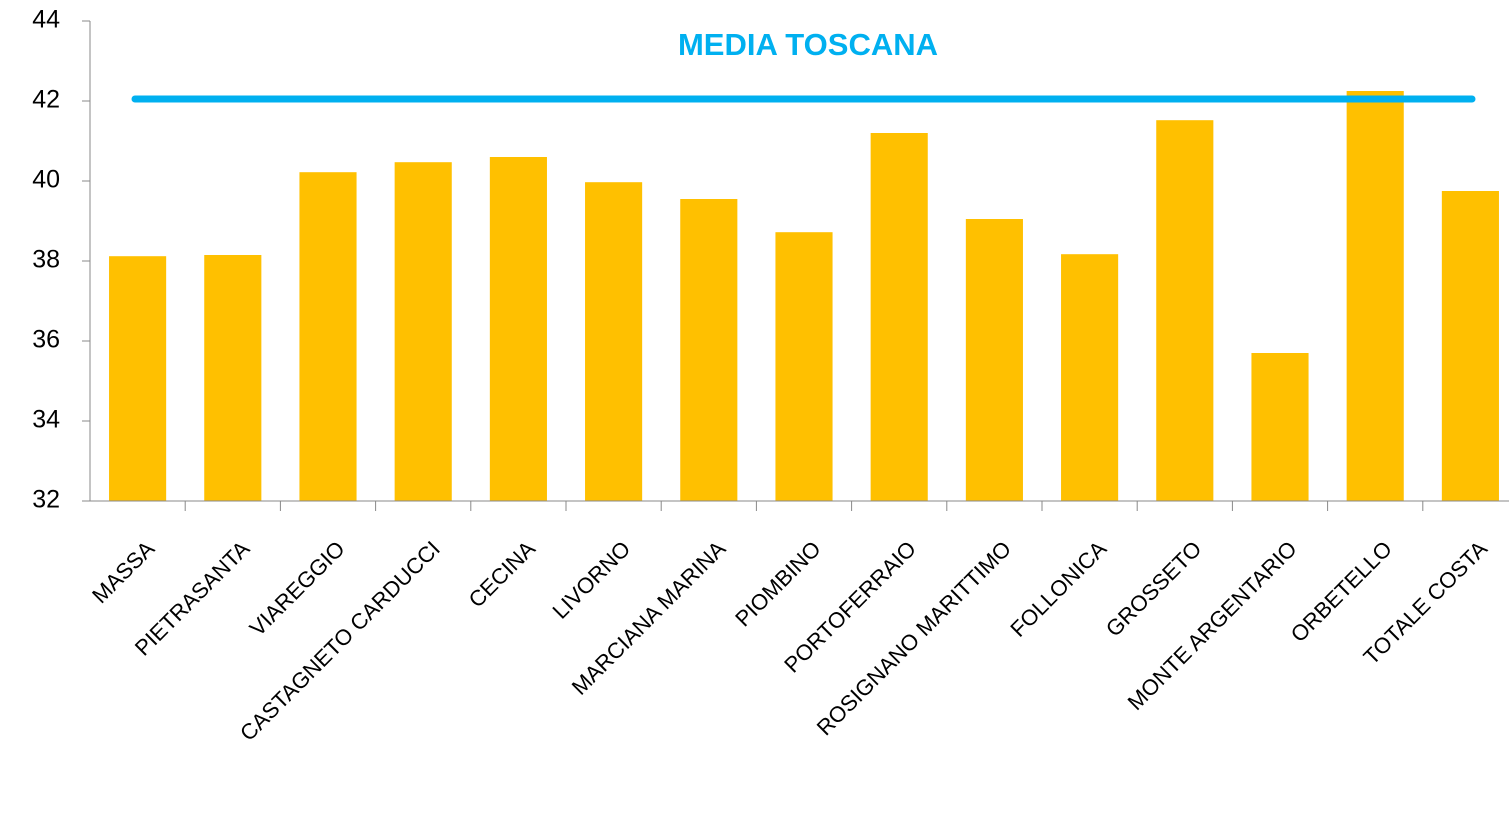  Describe the element at coordinates (46, 500) in the screenshot. I see `y-tick-label: 32` at that location.